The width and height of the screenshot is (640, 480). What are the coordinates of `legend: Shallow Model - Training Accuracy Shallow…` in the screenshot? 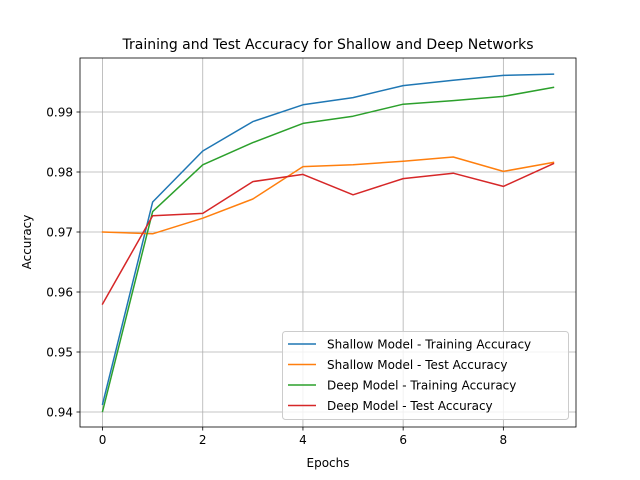 It's located at (425, 375).